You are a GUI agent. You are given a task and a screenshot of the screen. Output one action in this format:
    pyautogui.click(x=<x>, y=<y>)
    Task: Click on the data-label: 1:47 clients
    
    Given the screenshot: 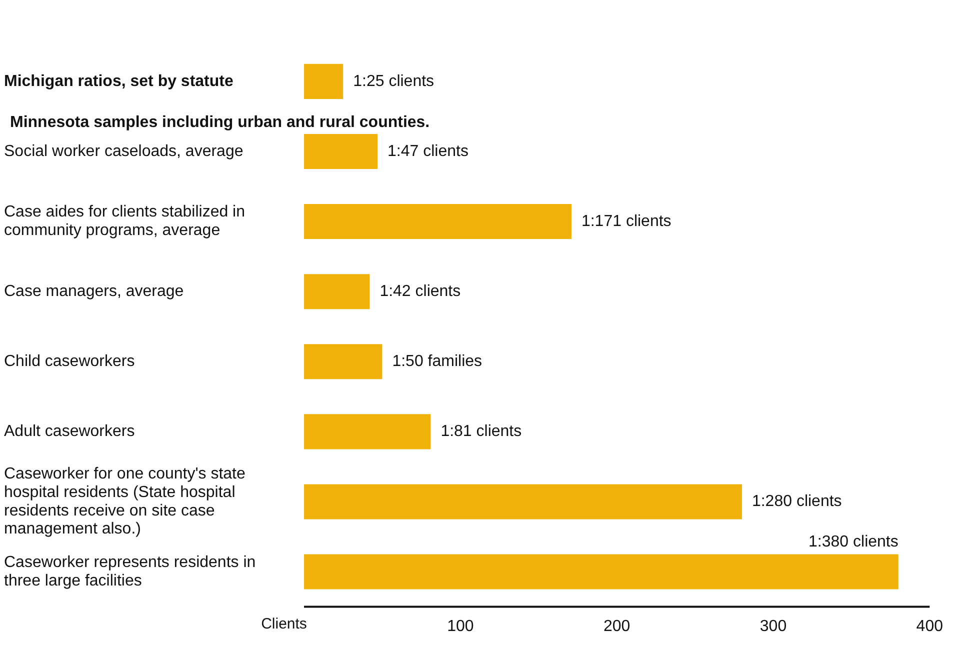 What is the action you would take?
    pyautogui.click(x=428, y=151)
    